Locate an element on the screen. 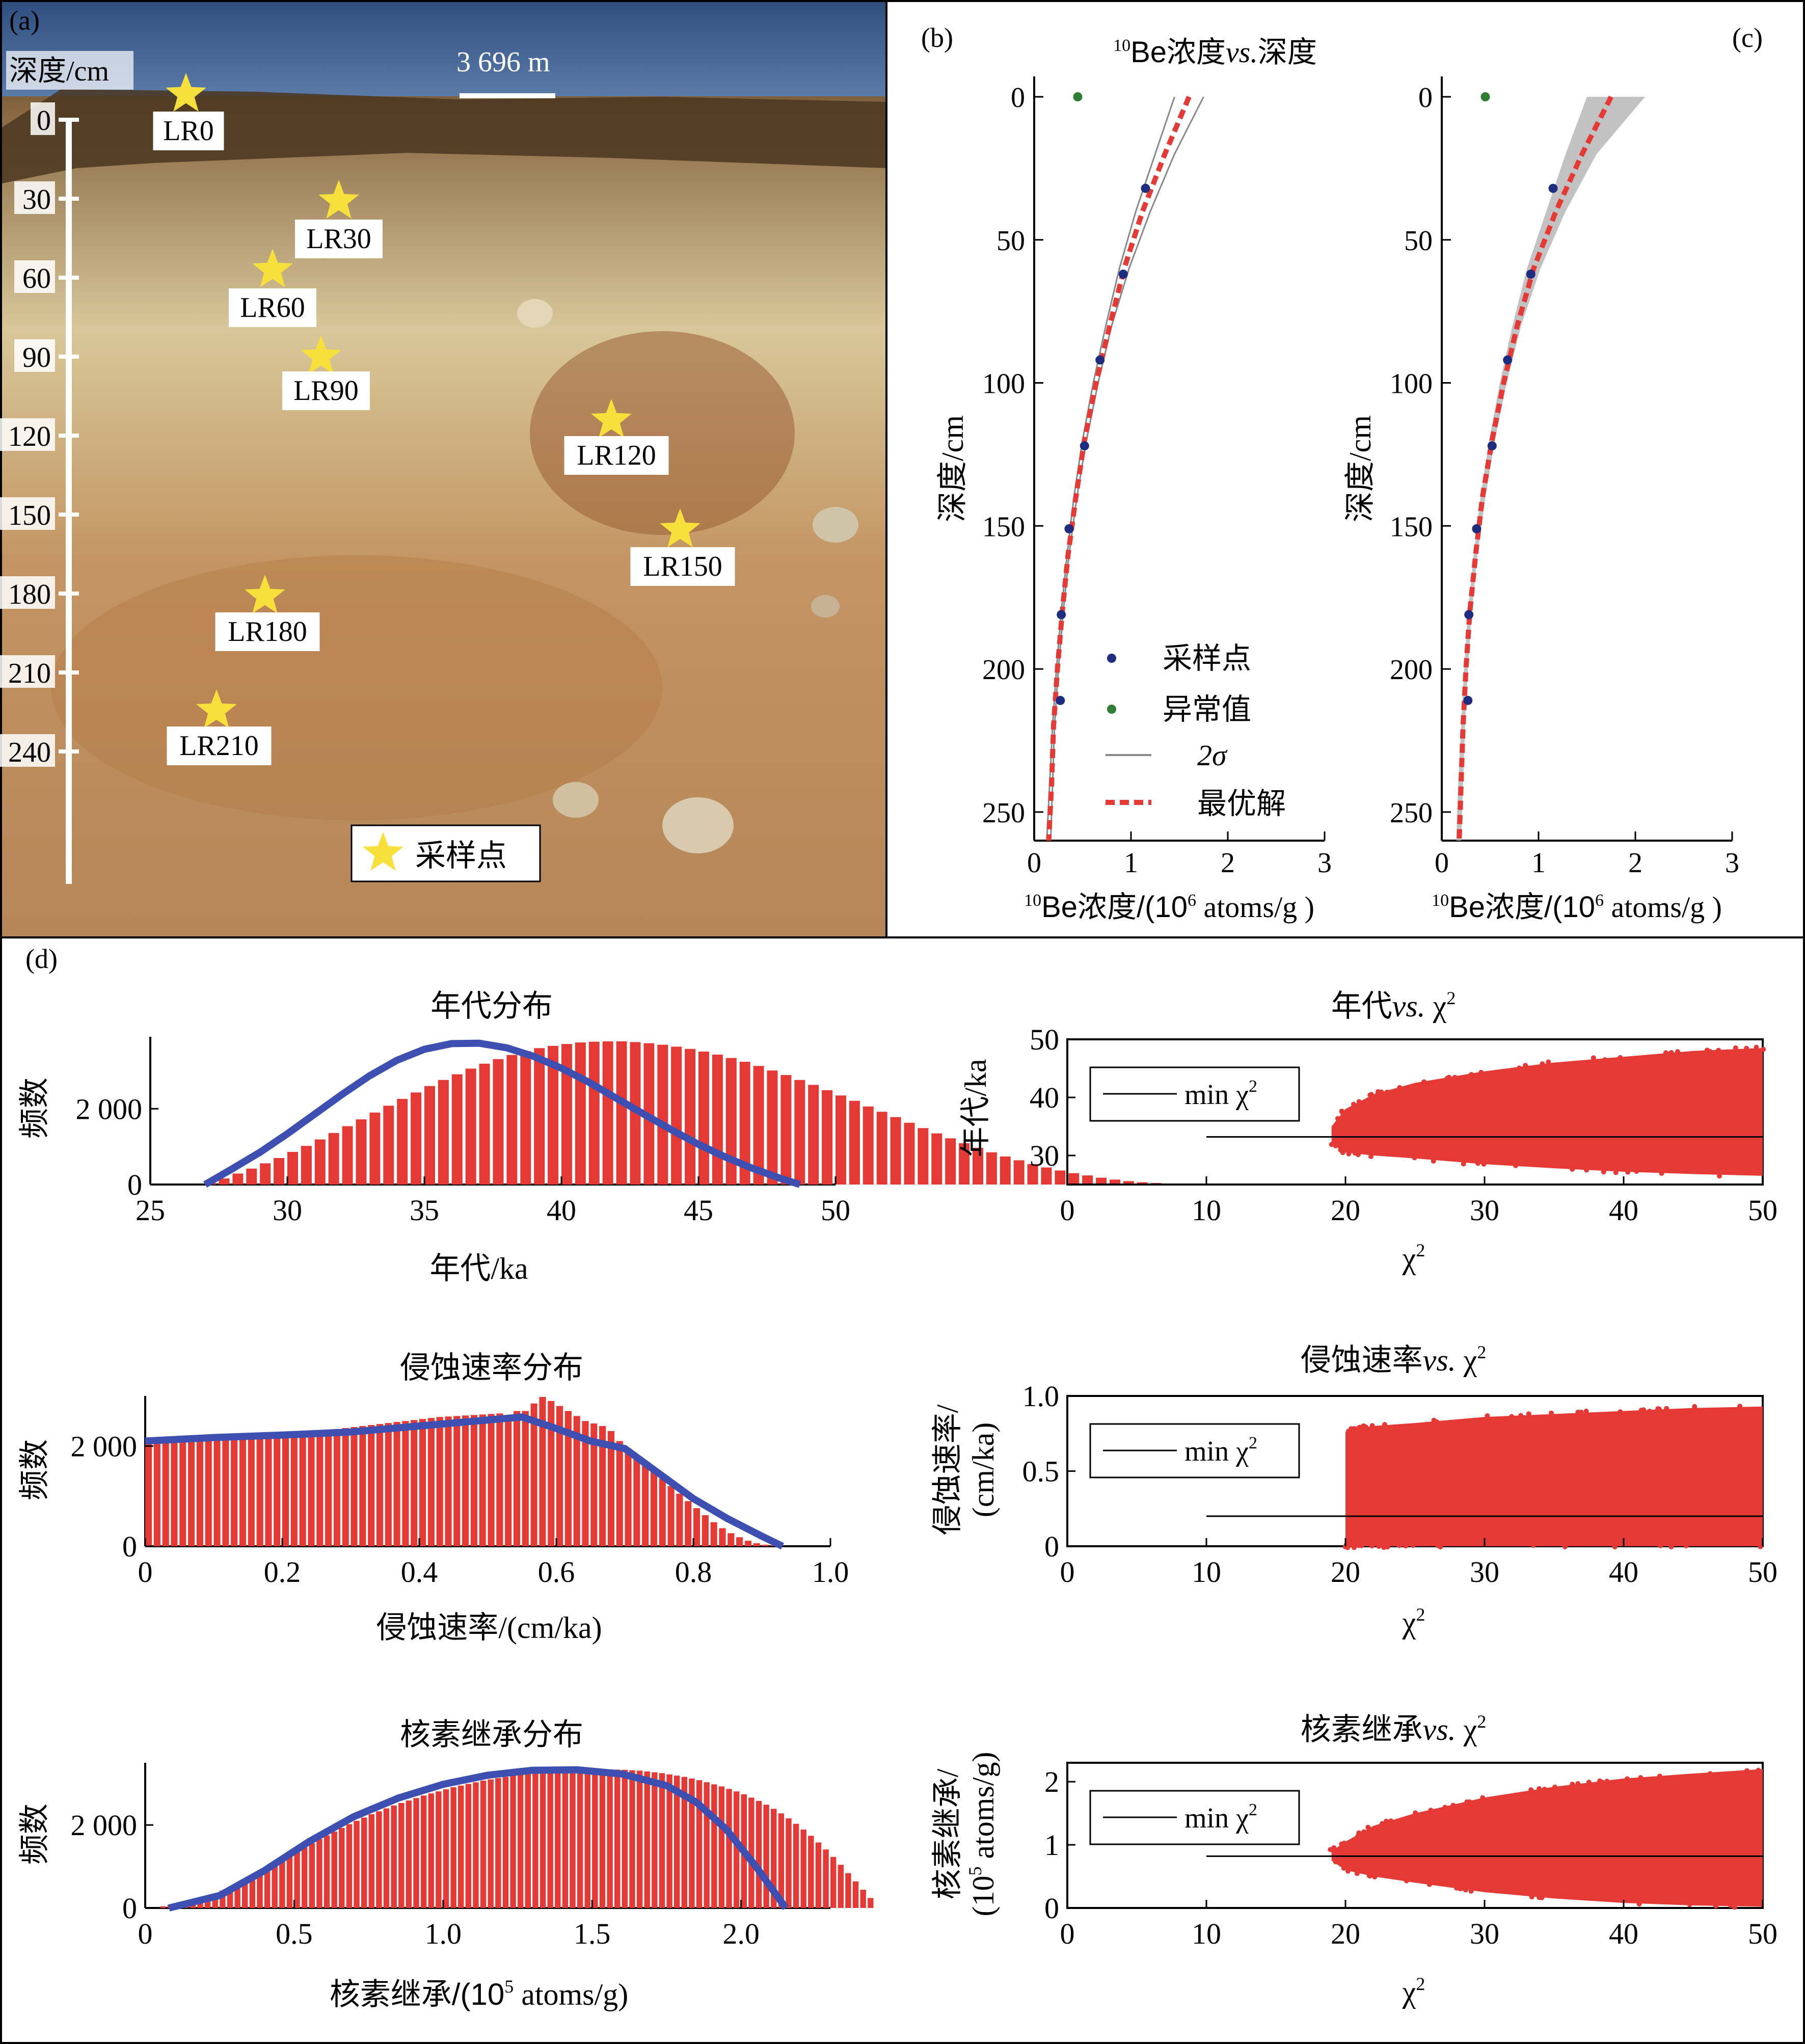 Image resolution: width=1805 pixels, height=2044 pixels. best-fit-line is located at coordinates (1119, 468).